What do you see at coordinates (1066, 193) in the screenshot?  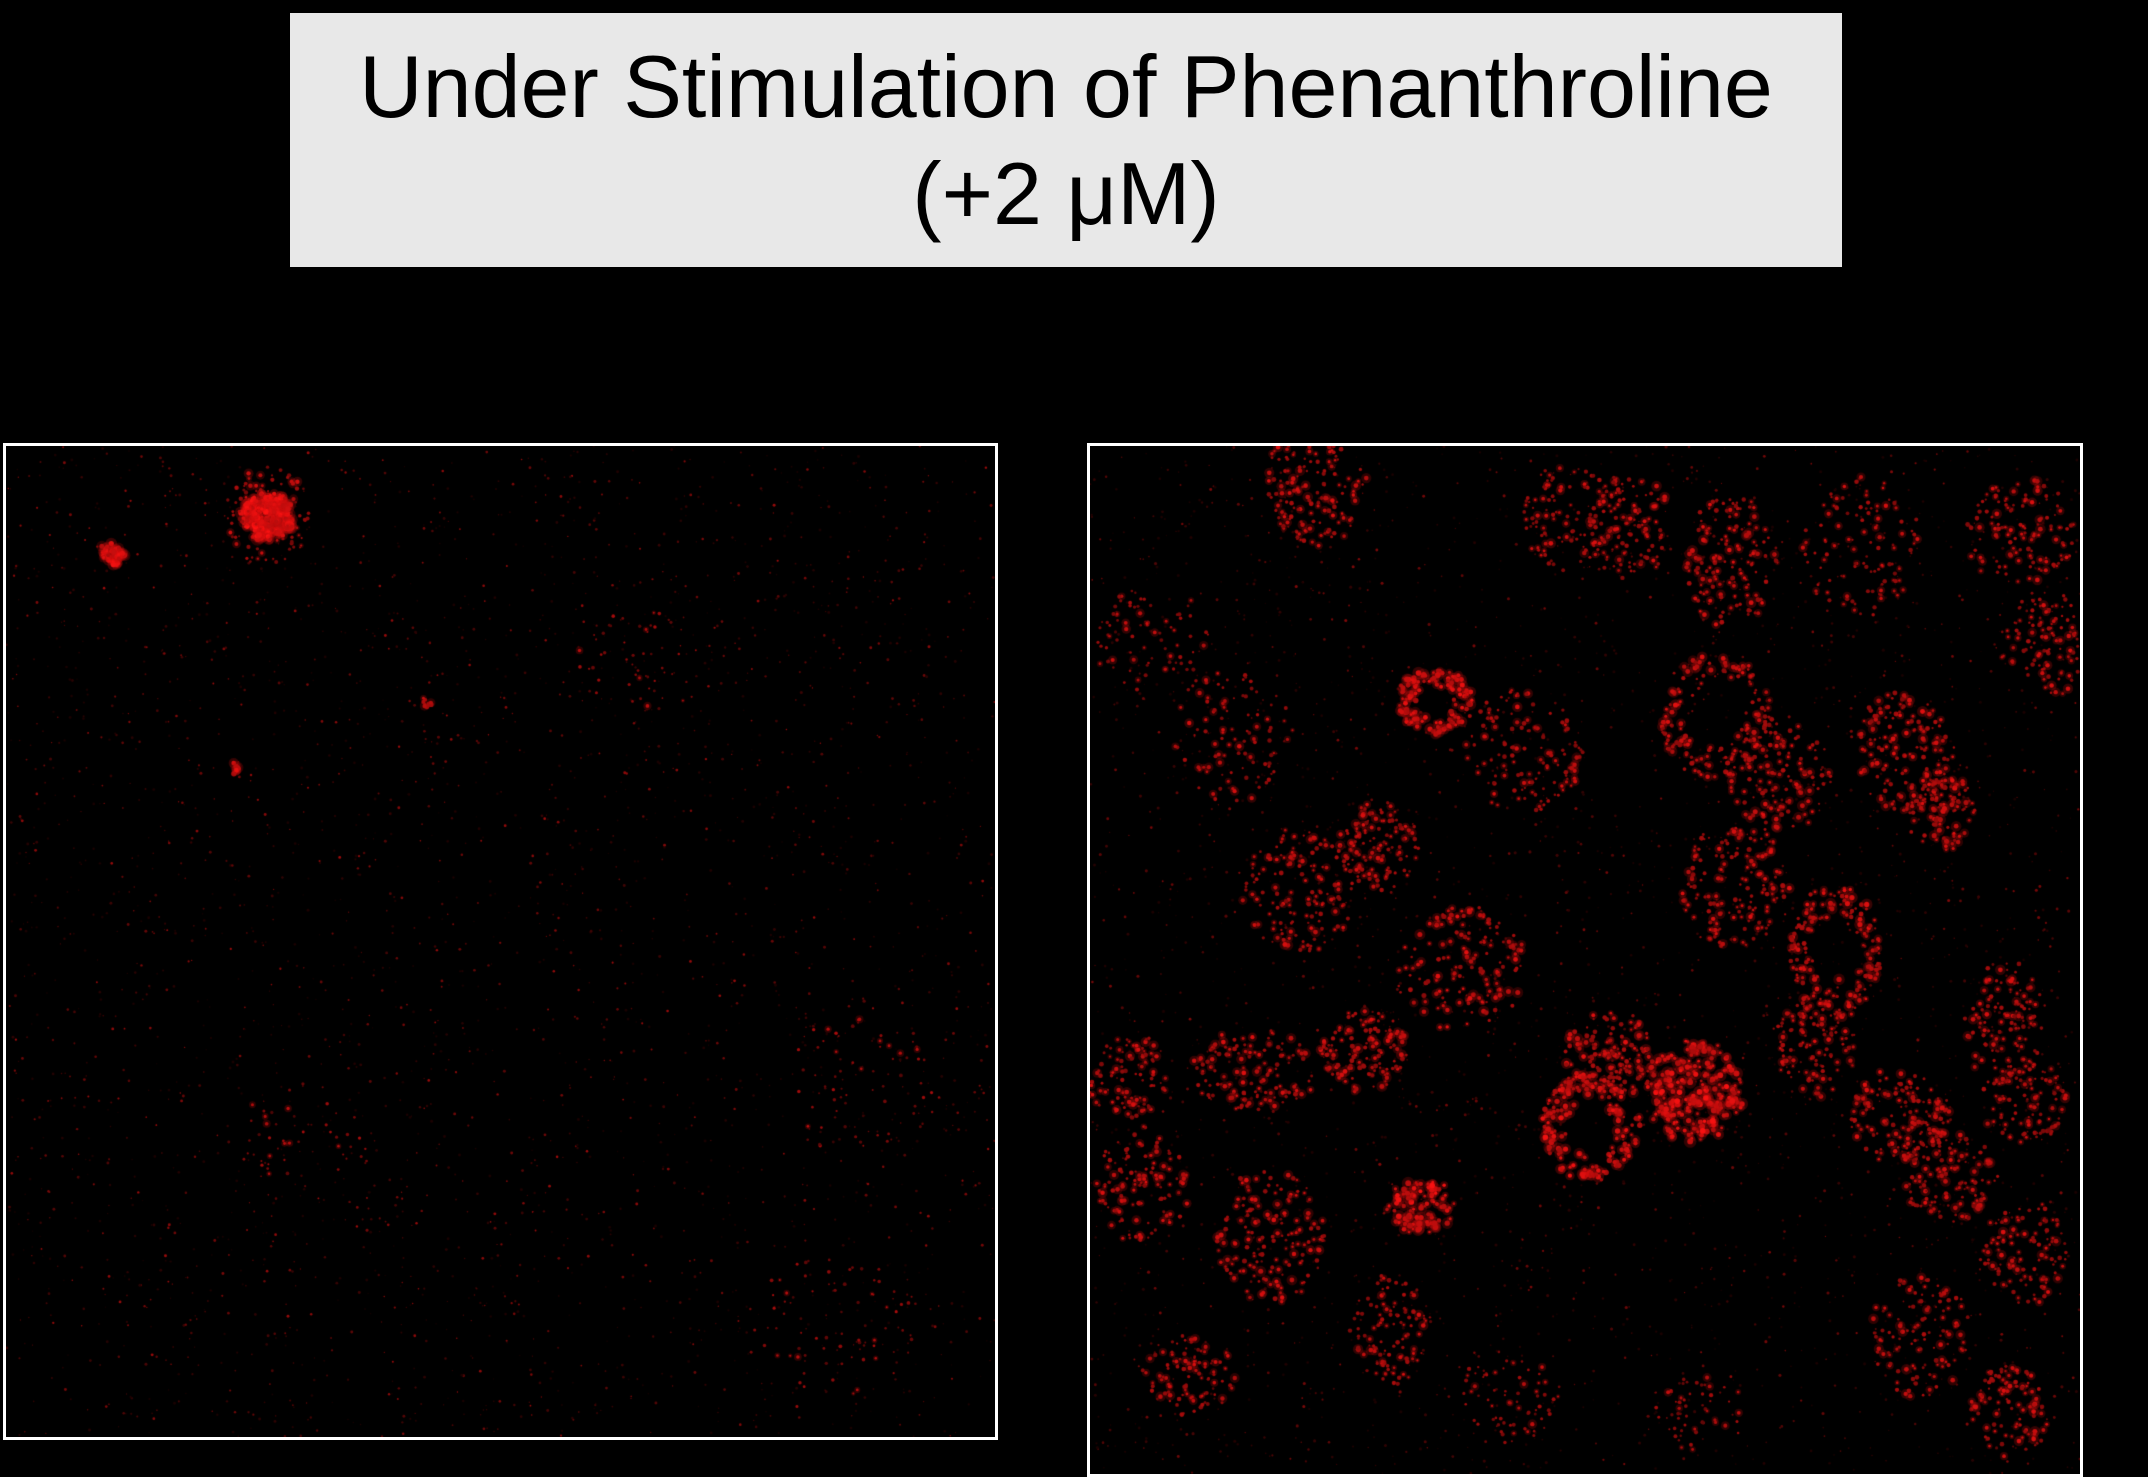 I see `title-line-2: (+2 μM)` at bounding box center [1066, 193].